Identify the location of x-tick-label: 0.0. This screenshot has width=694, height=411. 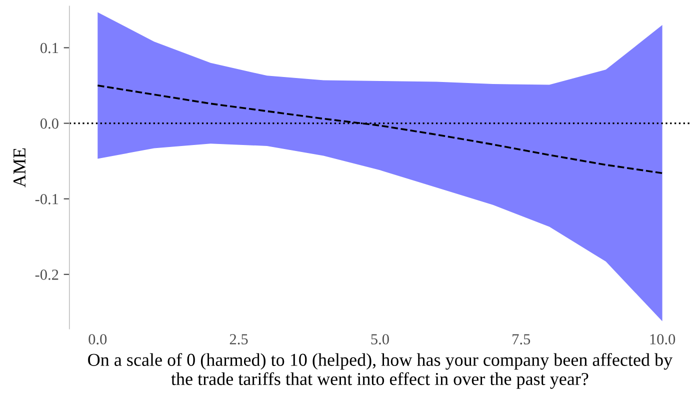
(97, 339).